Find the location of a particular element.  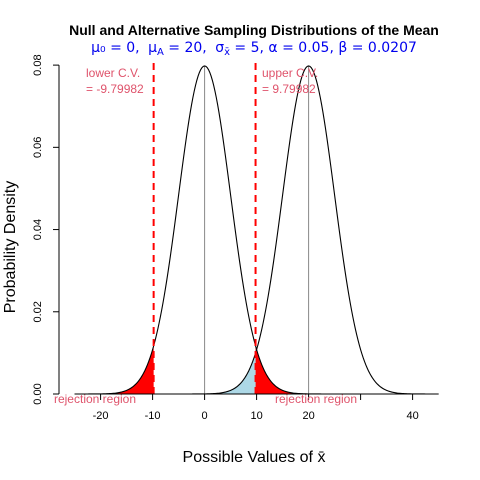

x-axis-label: Possible Values of x̄ is located at coordinates (254, 457).